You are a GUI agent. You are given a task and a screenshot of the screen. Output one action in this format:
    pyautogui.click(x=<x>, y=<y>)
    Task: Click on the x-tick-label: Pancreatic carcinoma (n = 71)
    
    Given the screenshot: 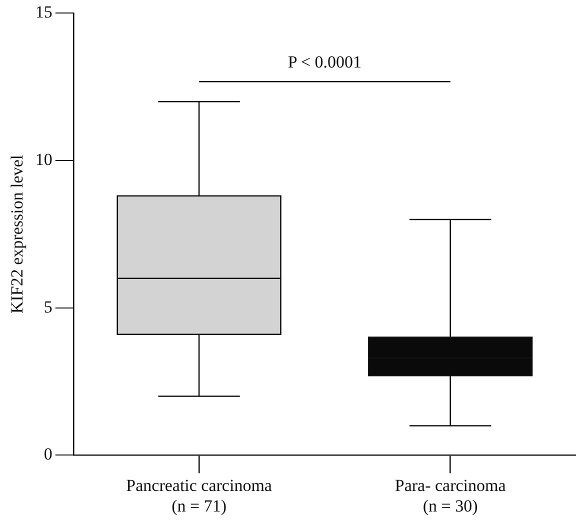 What is the action you would take?
    pyautogui.click(x=199, y=496)
    